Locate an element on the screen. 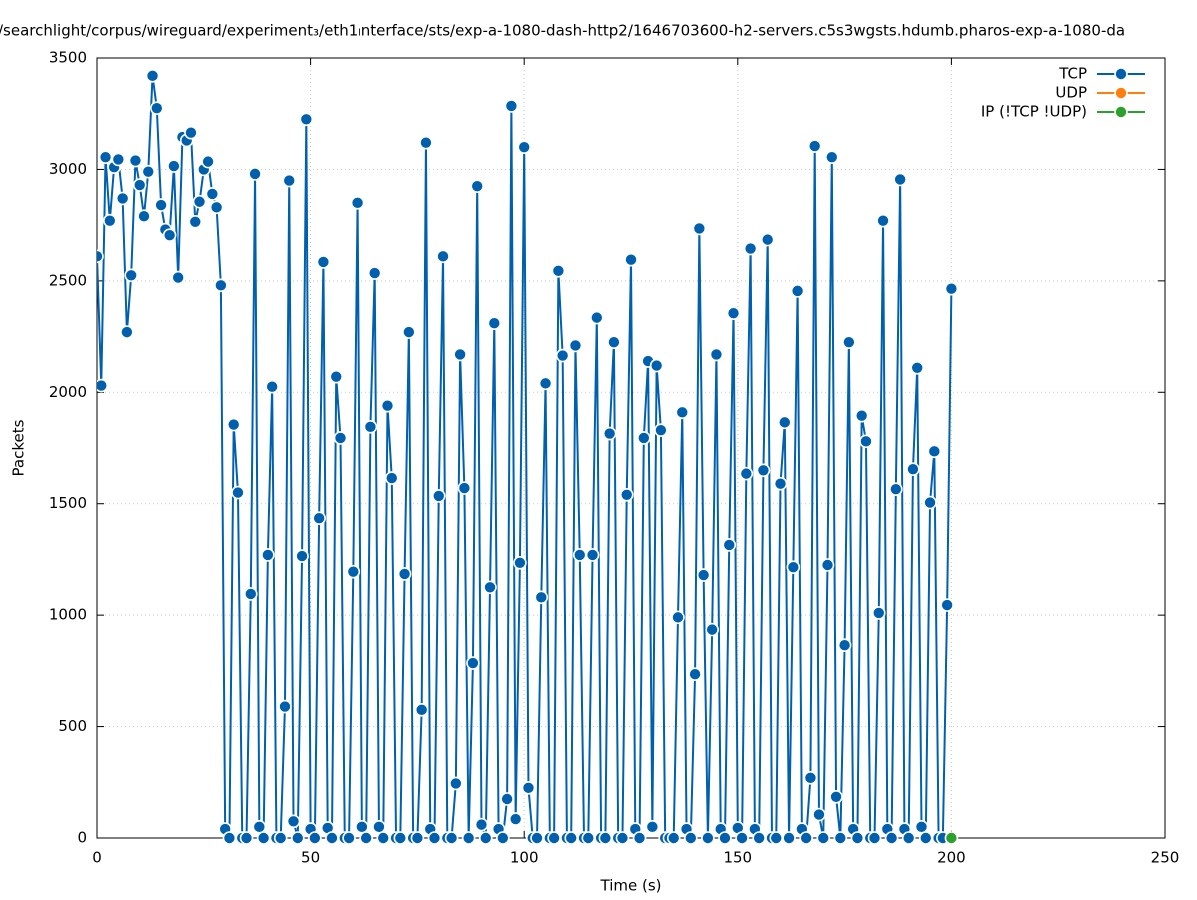 The image size is (1197, 900). legend-label: UDP is located at coordinates (1071, 93).